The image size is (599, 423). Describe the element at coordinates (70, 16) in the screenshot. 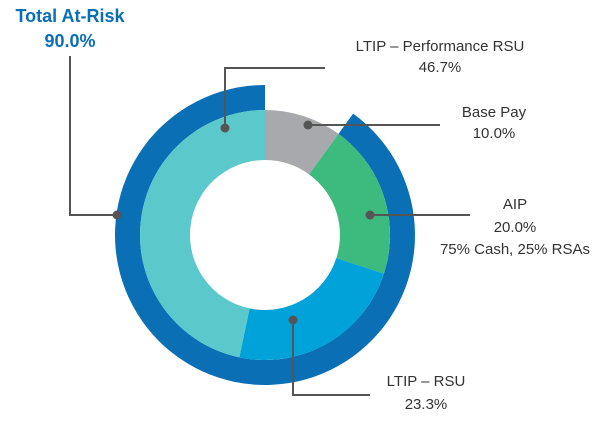

I see `total-name: Total At-Risk` at that location.